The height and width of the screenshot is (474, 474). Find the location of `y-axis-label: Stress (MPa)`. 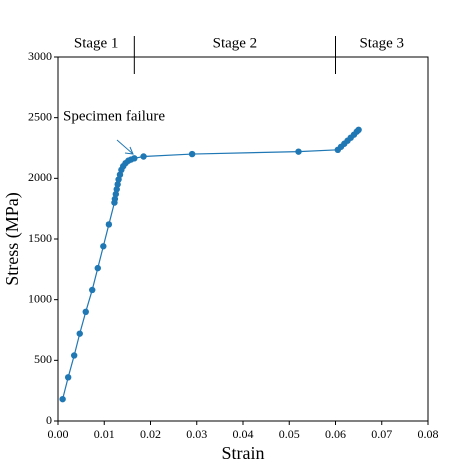

y-axis-label: Stress (MPa) is located at coordinates (12, 239).